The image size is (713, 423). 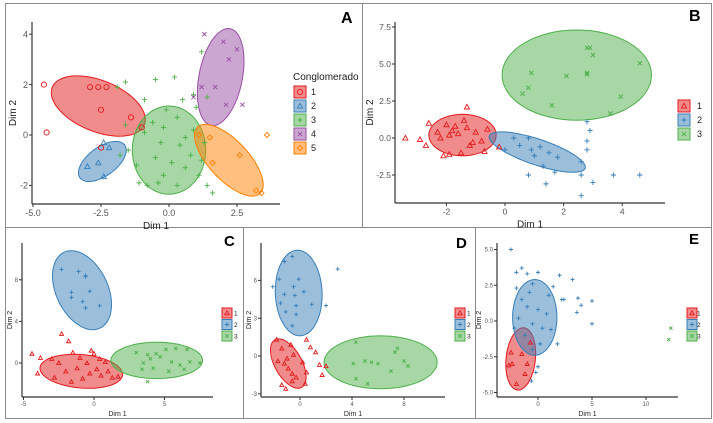 I want to click on y-tick-label: 4, so click(x=25, y=34).